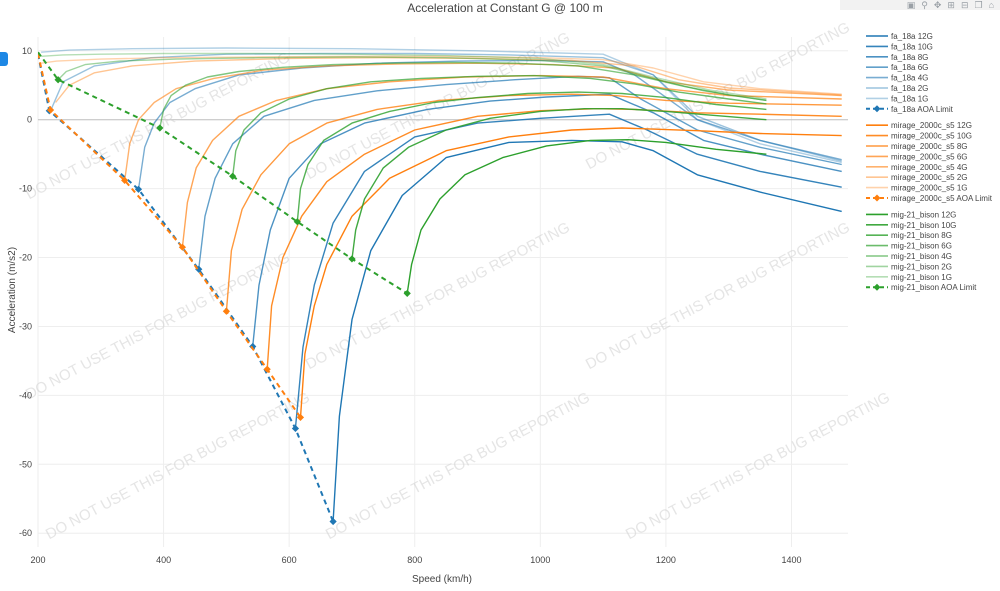  Describe the element at coordinates (505, 8) in the screenshot. I see `chart-title: Acceleration at Constant G @ 100 m` at that location.